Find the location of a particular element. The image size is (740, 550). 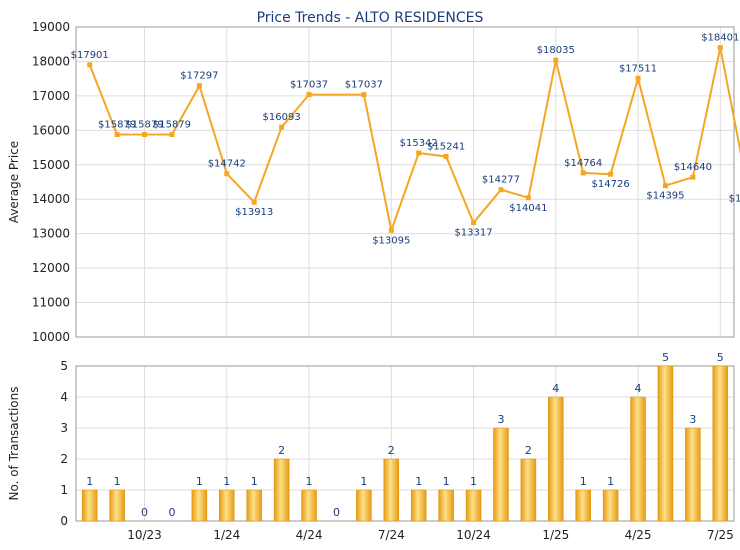

price-tick-label: 10000 is located at coordinates (51, 337).